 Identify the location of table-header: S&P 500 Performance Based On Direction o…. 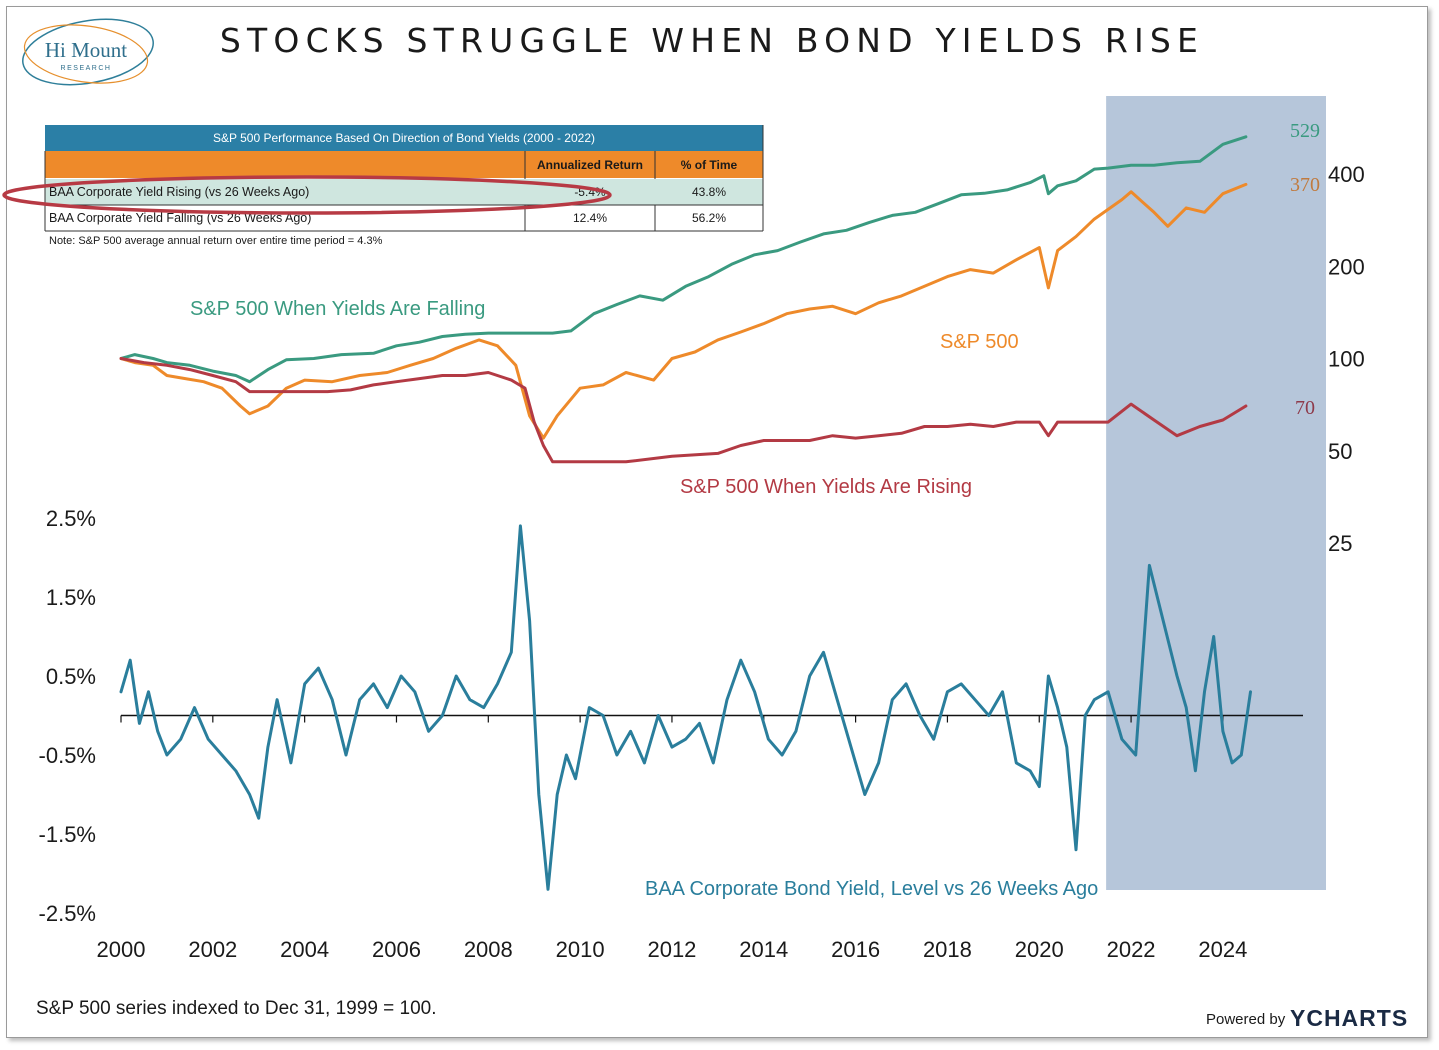
(404, 138).